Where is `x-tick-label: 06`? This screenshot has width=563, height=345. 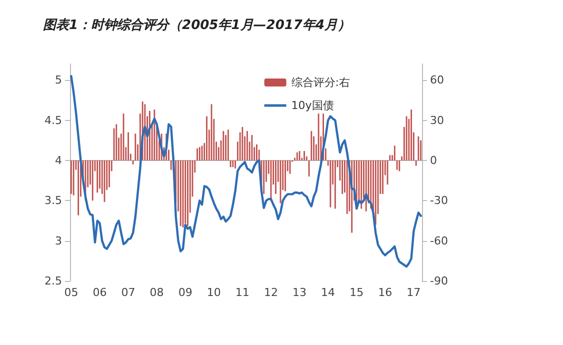 x-tick-label: 06 is located at coordinates (99, 292).